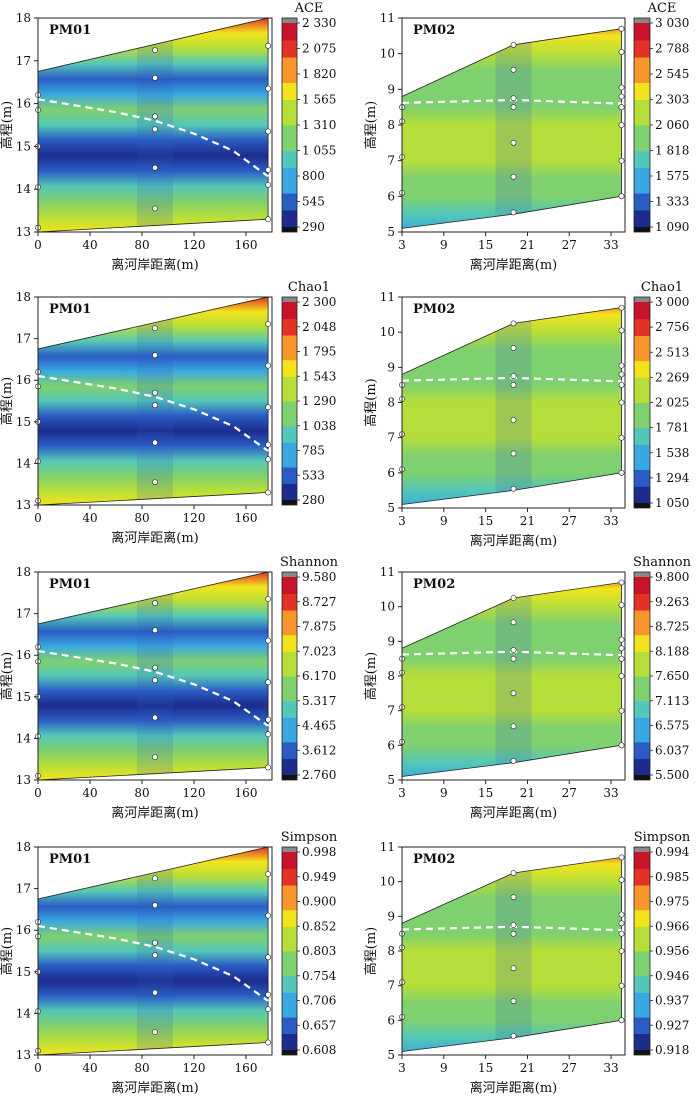 This screenshot has height=1105, width=700. What do you see at coordinates (610, 1068) in the screenshot?
I see `x-tick-label: 33` at bounding box center [610, 1068].